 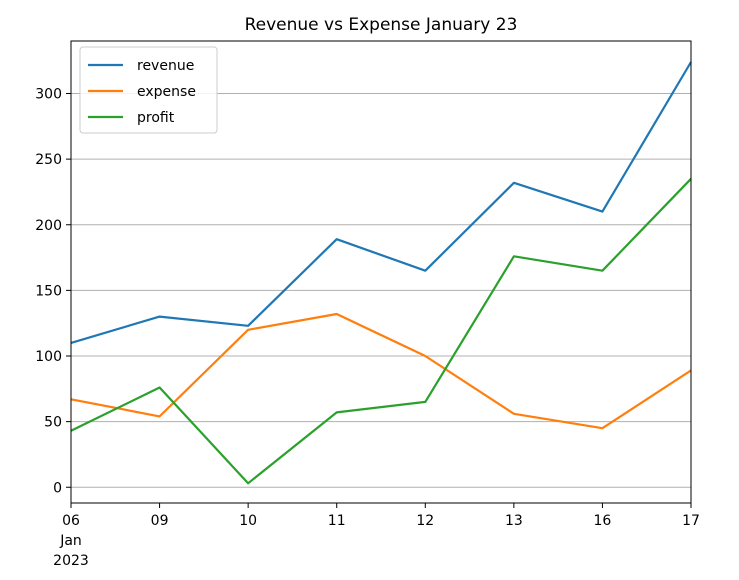 I want to click on y-tick-label: 50, so click(x=53, y=423).